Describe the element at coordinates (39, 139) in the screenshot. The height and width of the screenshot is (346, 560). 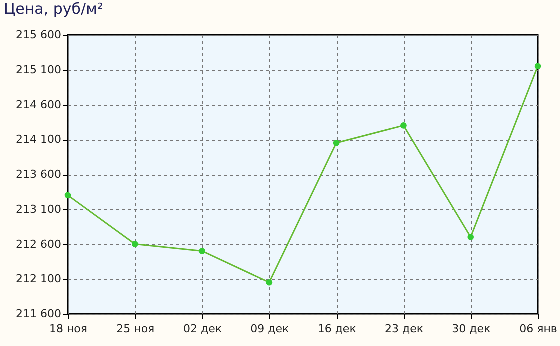
I see `y-tick-label: 214 100` at that location.